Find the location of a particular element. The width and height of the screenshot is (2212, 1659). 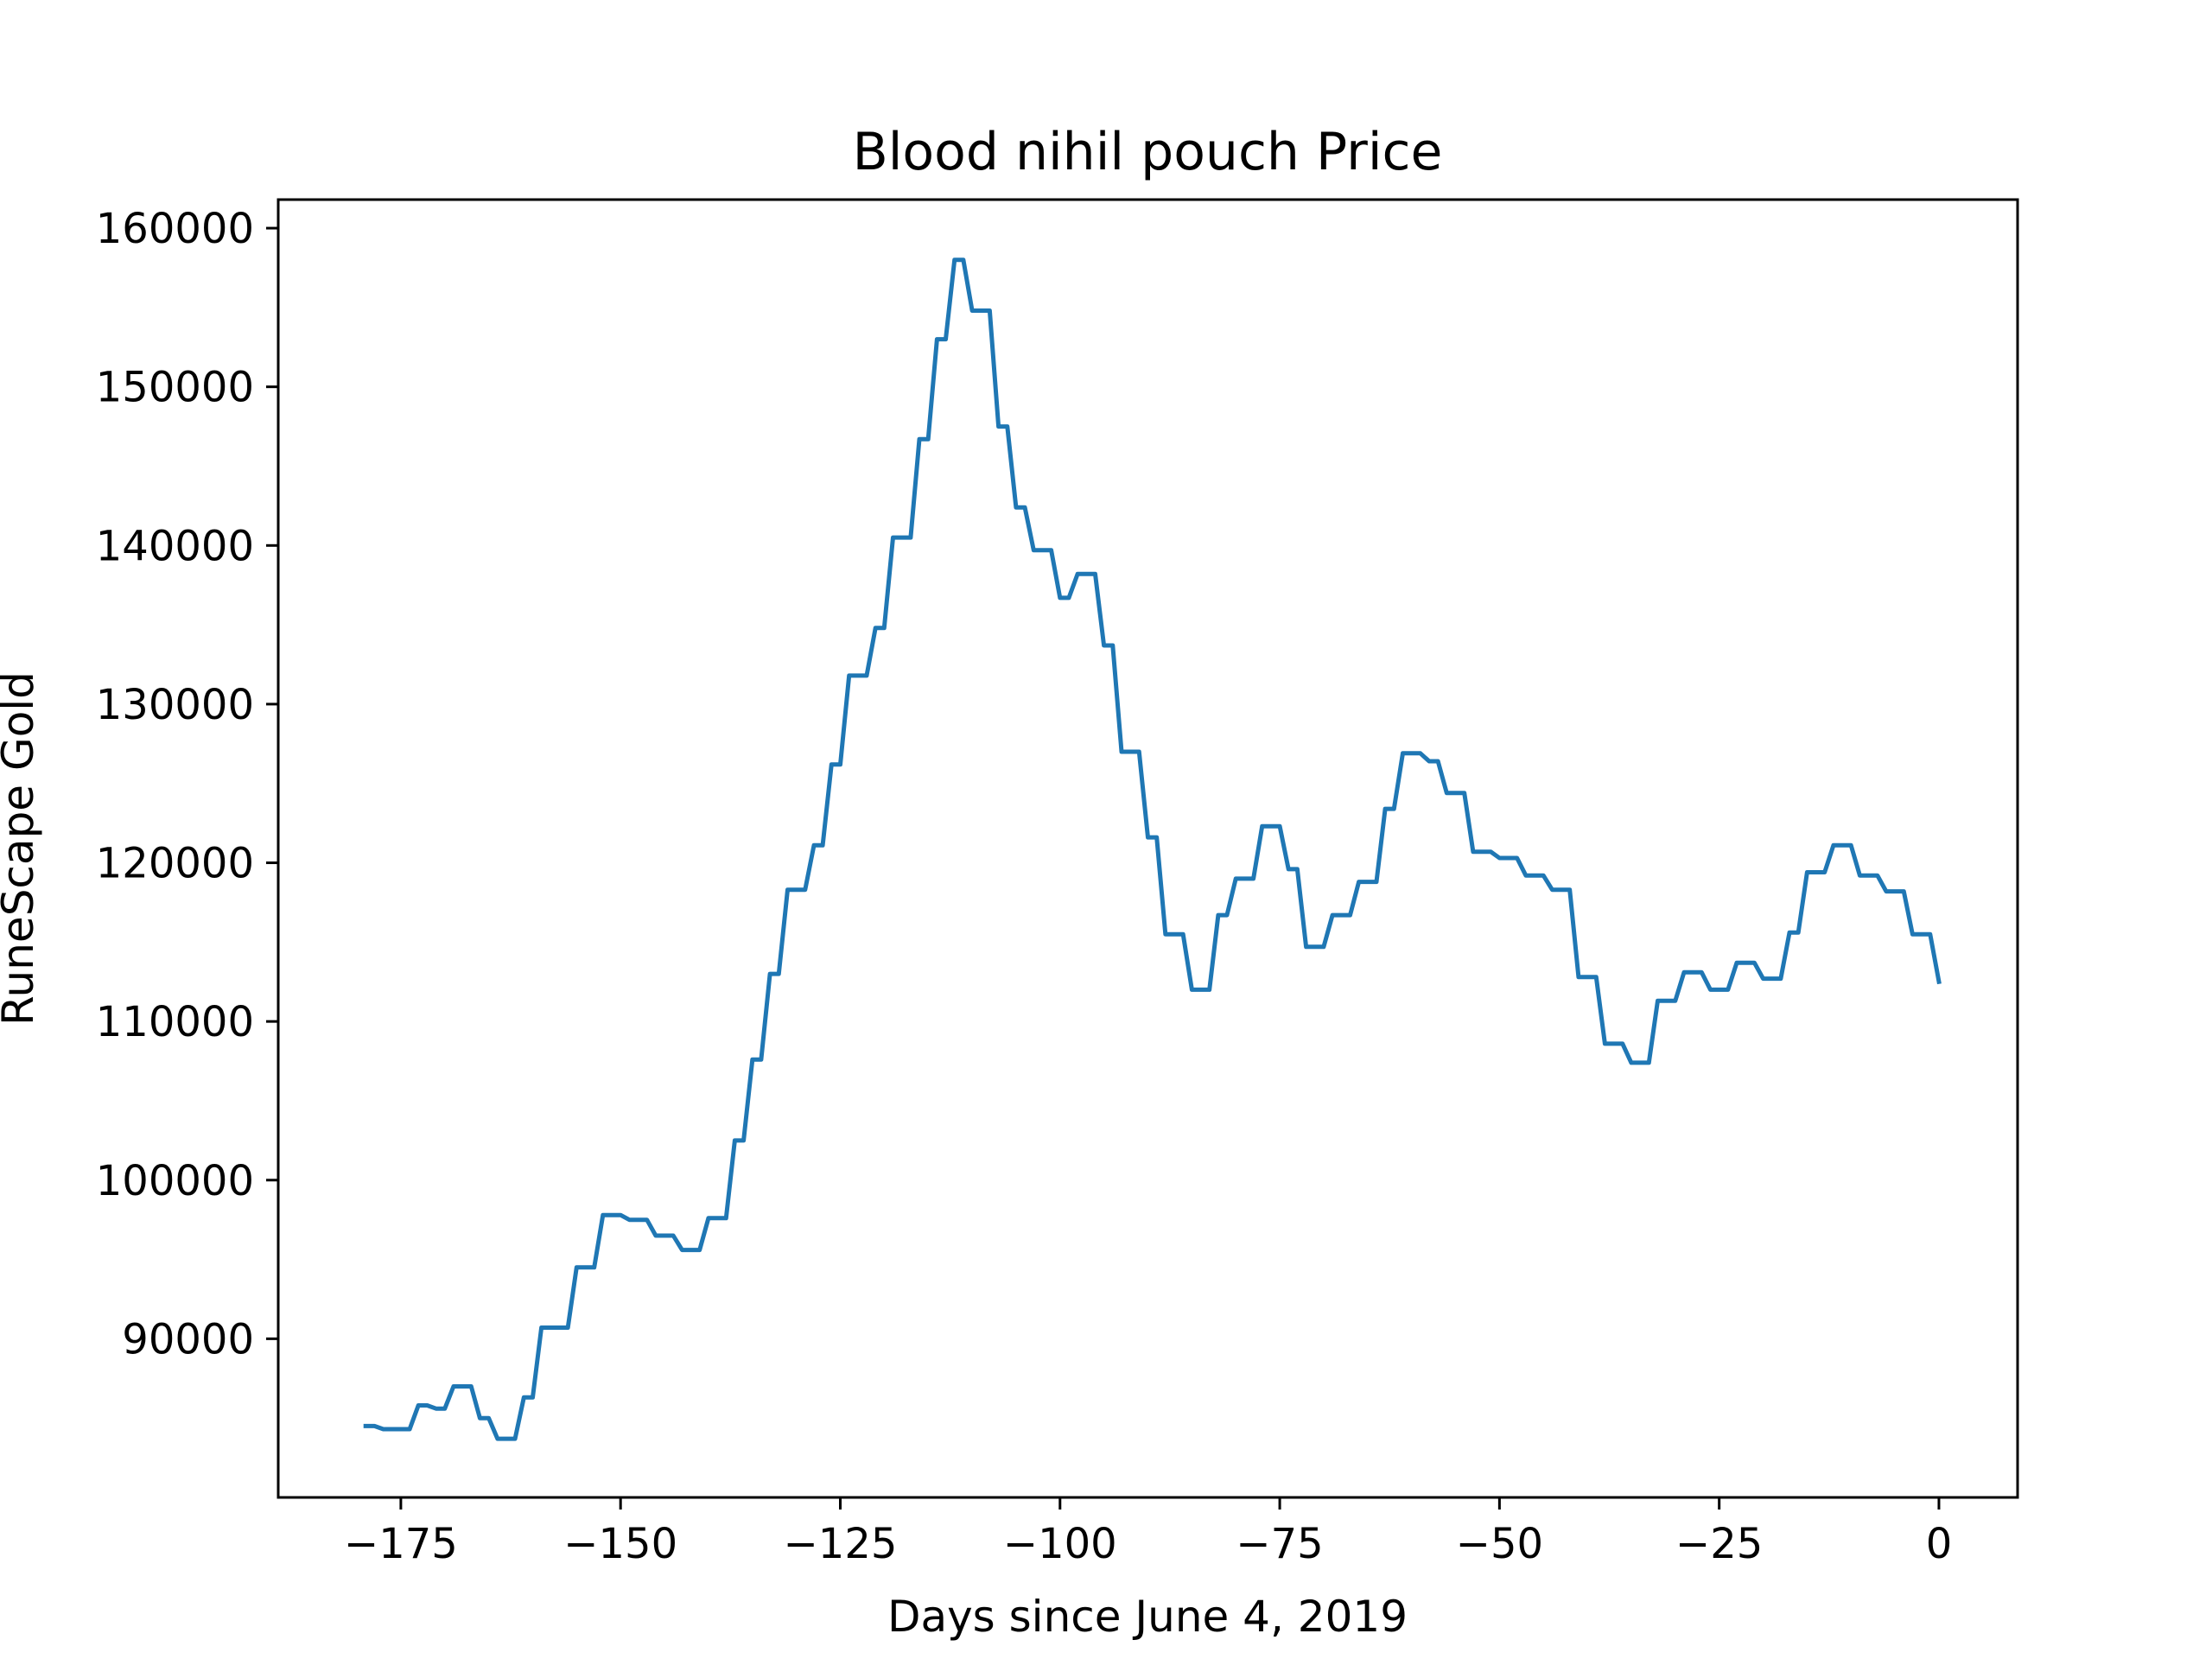

y-tick-label: 100000 is located at coordinates (175, 1181).